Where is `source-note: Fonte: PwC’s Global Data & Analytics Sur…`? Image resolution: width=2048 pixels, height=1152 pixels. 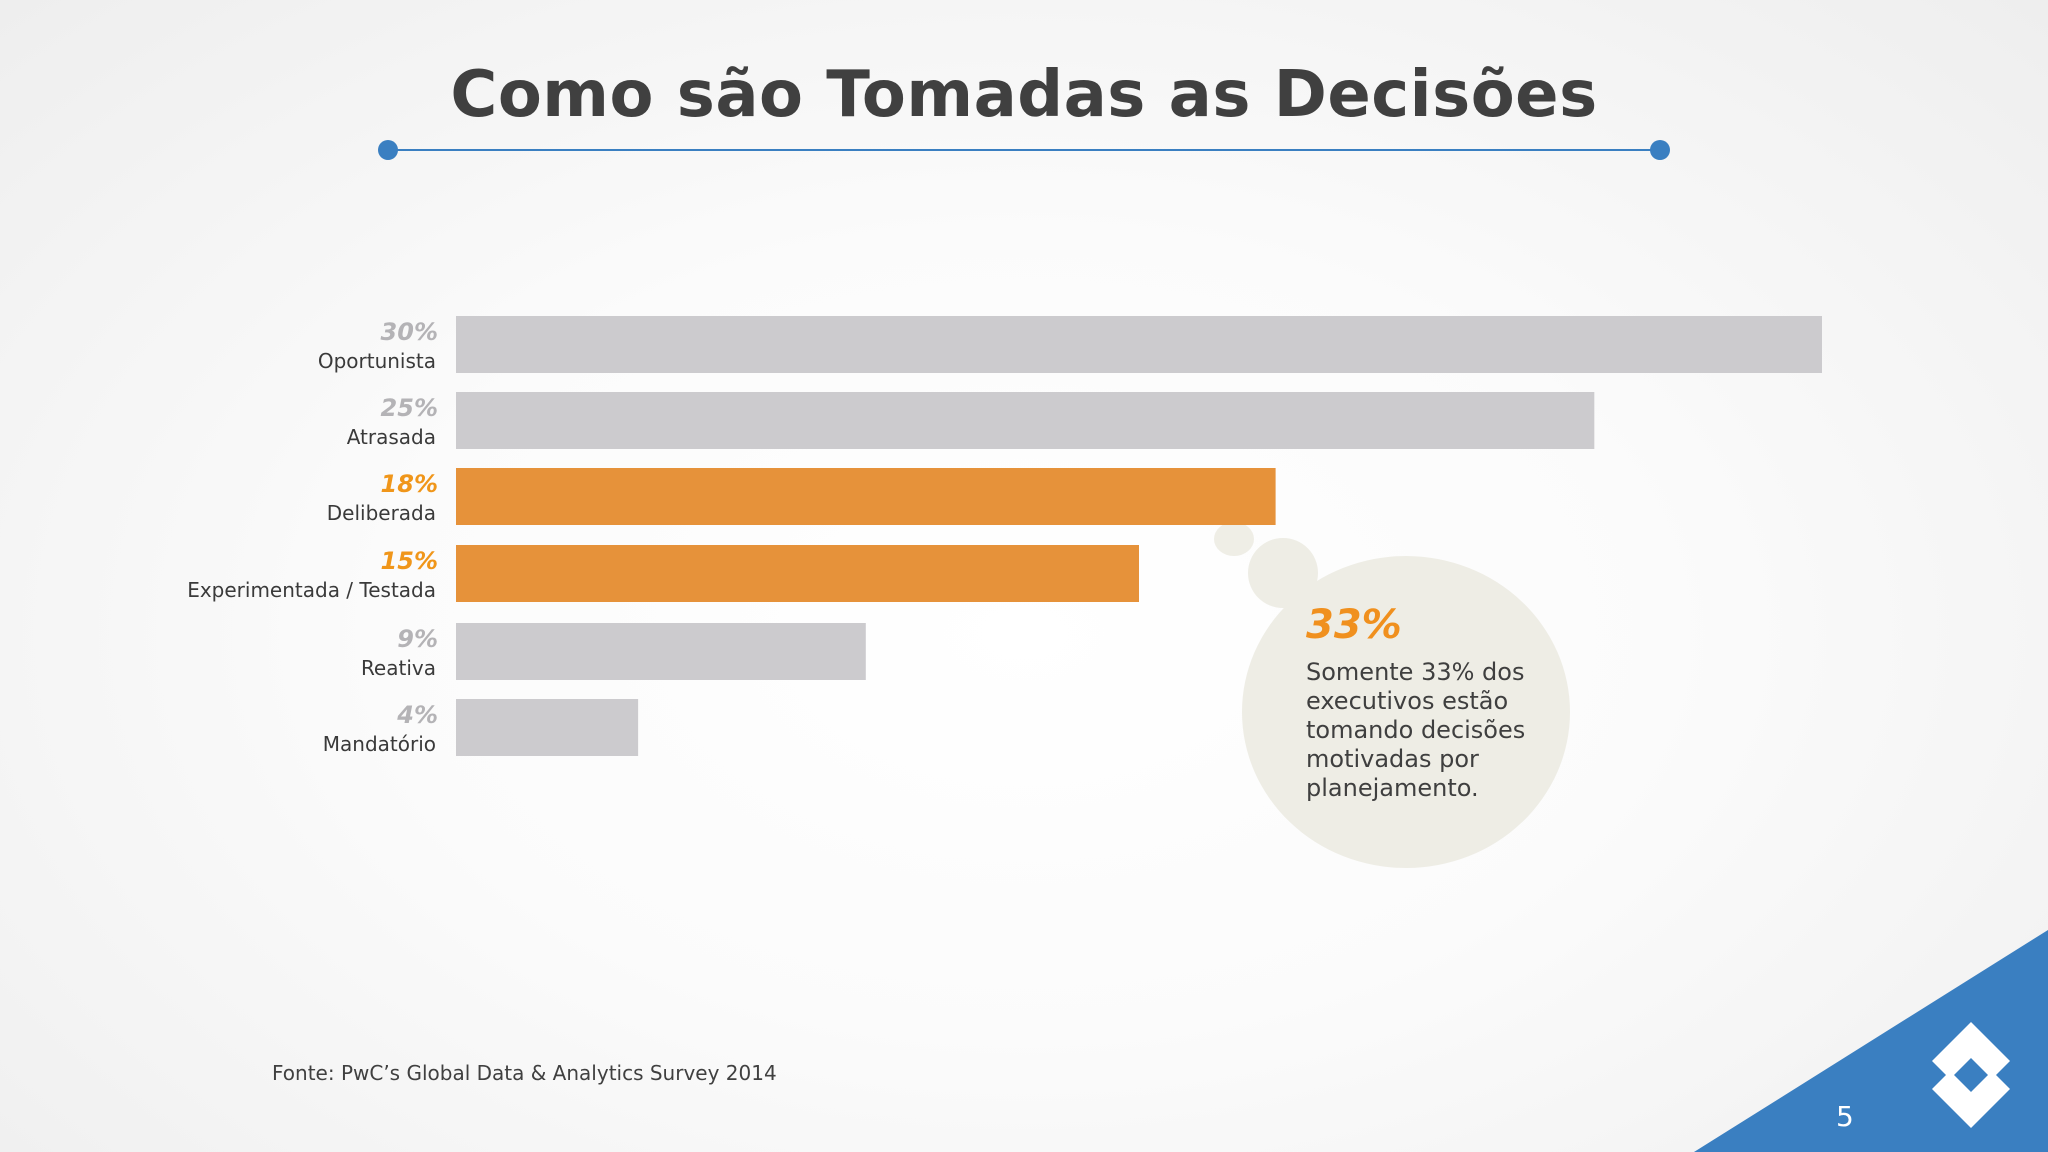 source-note: Fonte: PwC’s Global Data & Analytics Sur… is located at coordinates (524, 1073).